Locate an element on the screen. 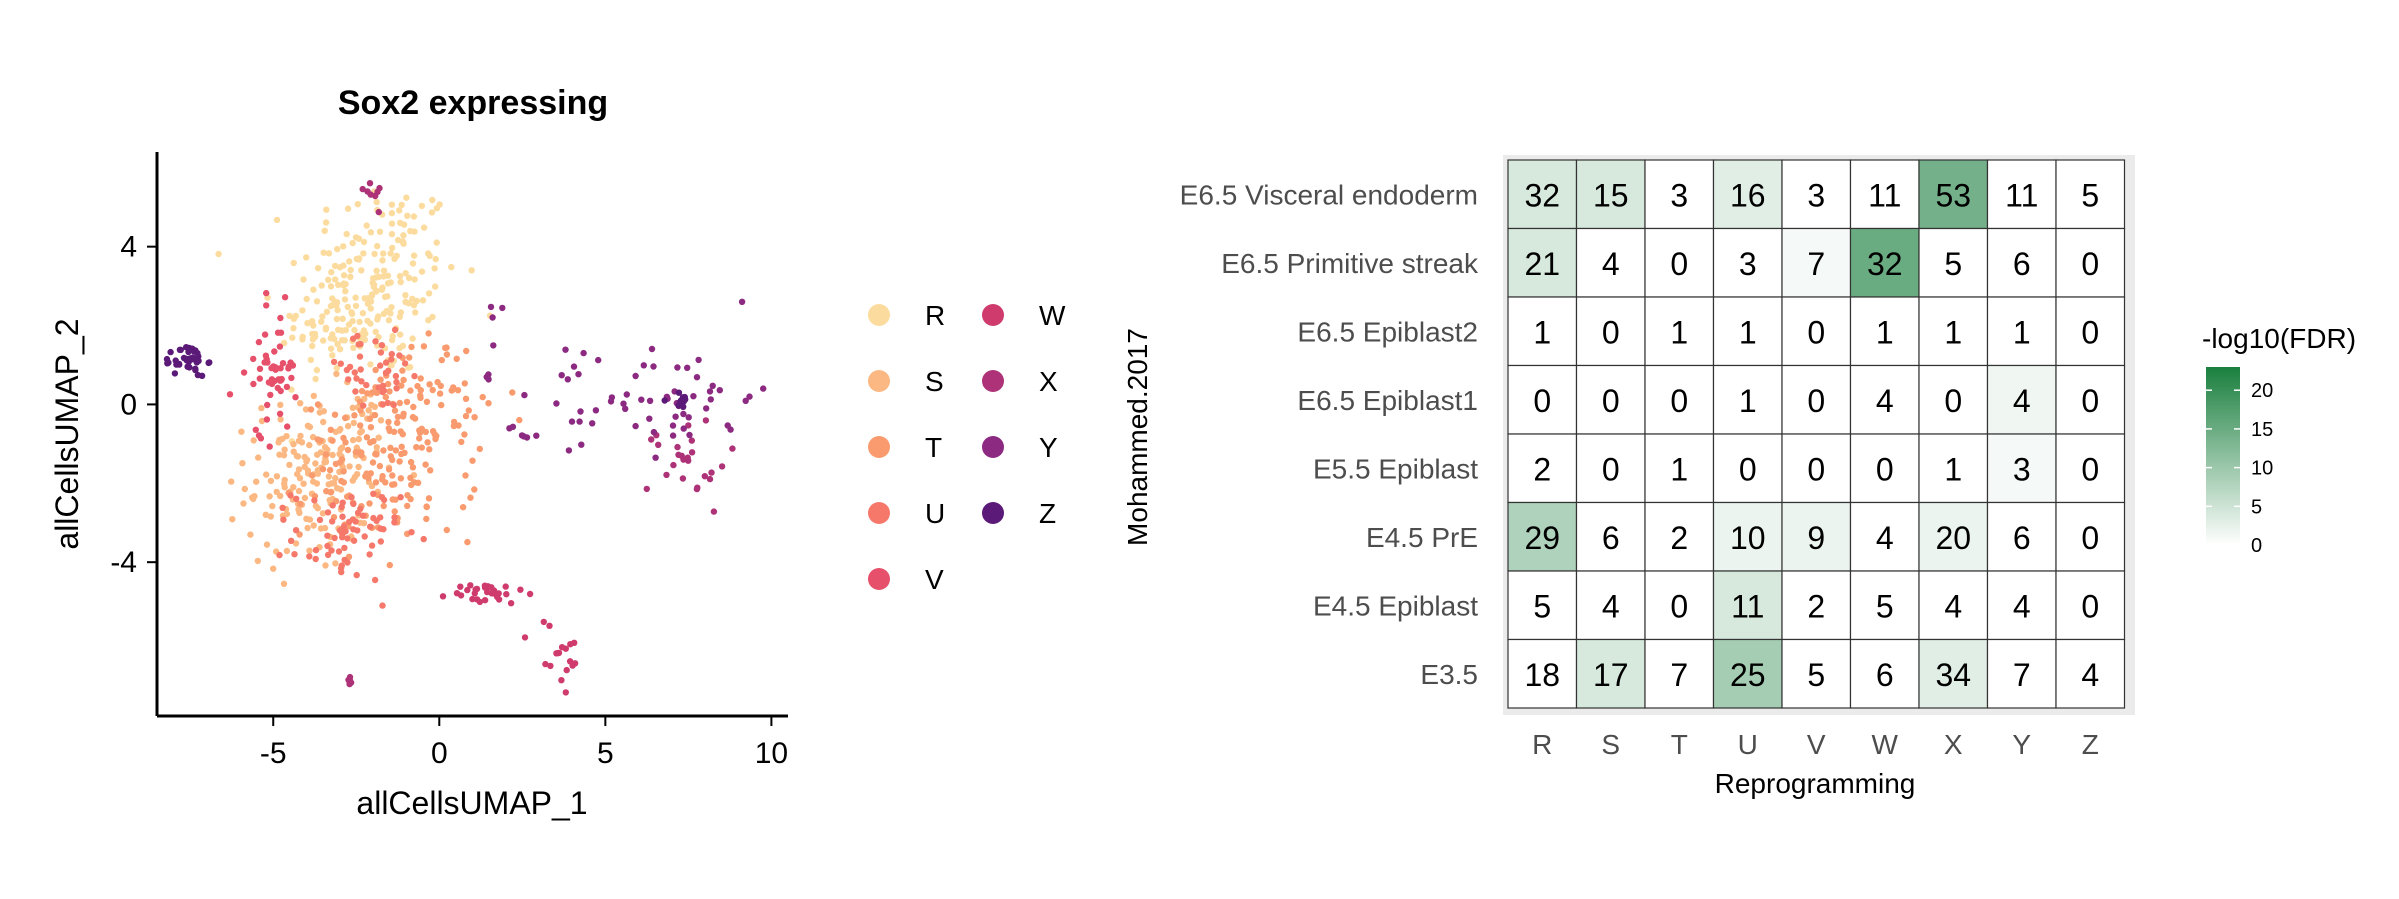 The image size is (2399, 899). heatmap-cell-value: 20 is located at coordinates (1953, 538).